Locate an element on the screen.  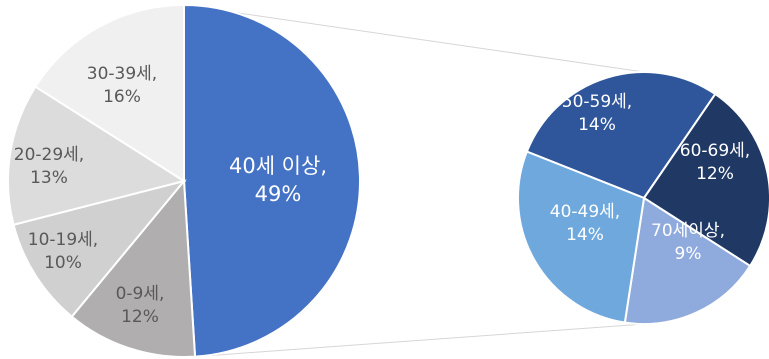
main-pie-label-3: 20-29세, 13% is located at coordinates (49, 166).